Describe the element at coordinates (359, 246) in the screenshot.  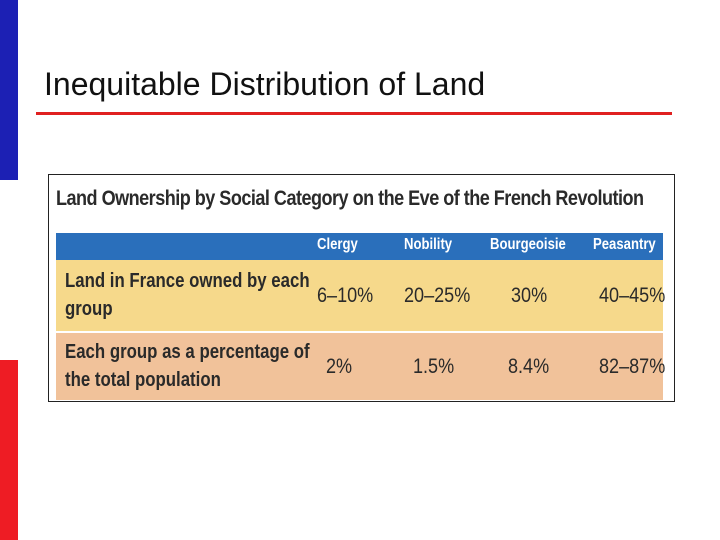
I see `table-header-row: Clergy Nobility Bourgeoisie Peasantry` at that location.